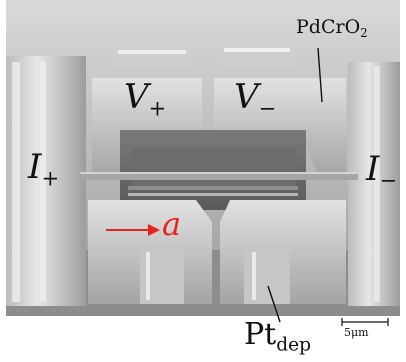  What do you see at coordinates (373, 169) in the screenshot?
I see `iminus-label-main: I` at bounding box center [373, 169].